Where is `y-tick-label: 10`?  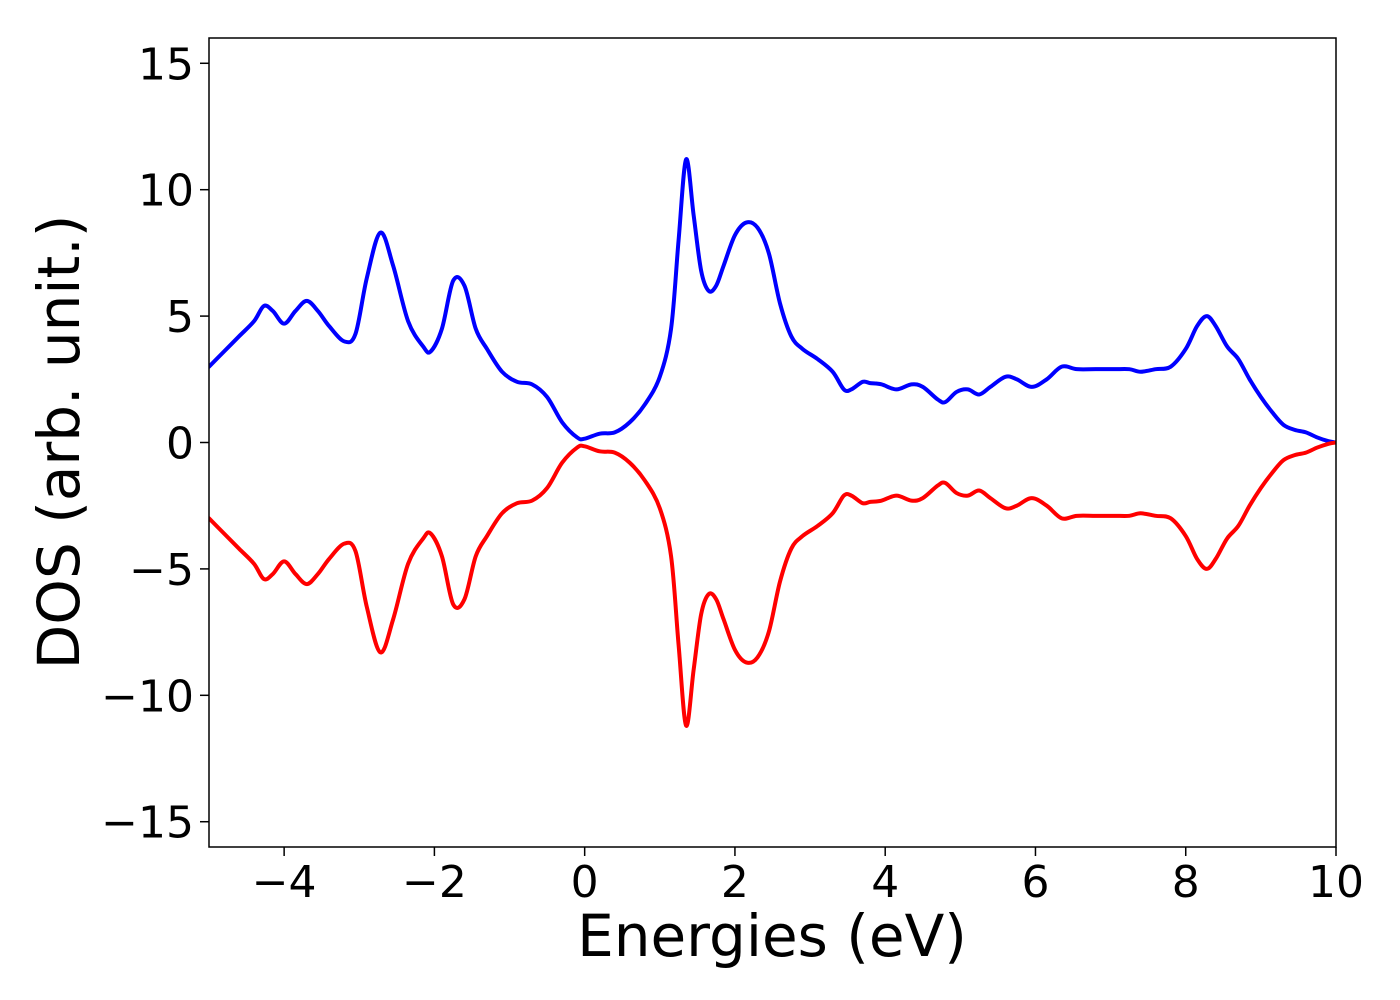 y-tick-label: 10 is located at coordinates (166, 191).